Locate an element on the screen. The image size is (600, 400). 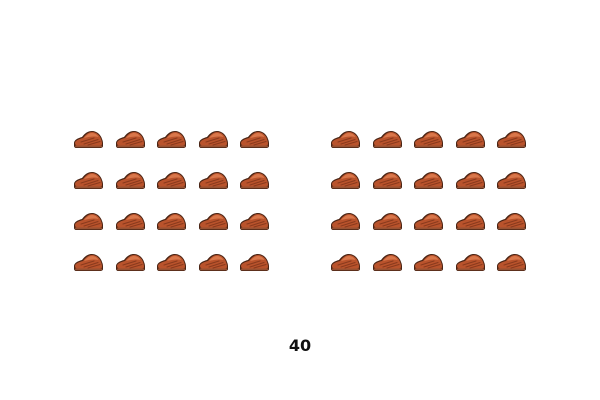
right-steak-grid is located at coordinates (429, 200).